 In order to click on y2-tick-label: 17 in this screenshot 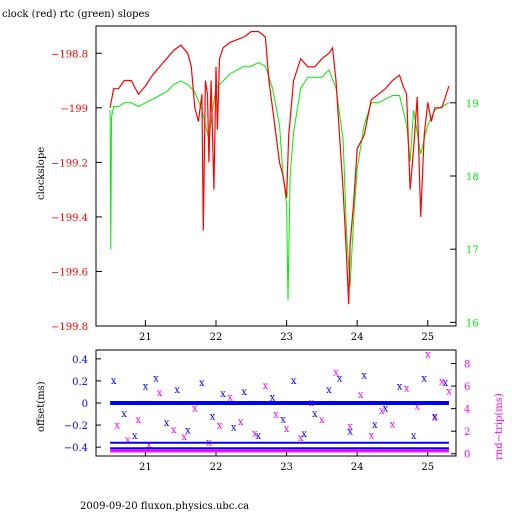, I will do `click(472, 250)`.